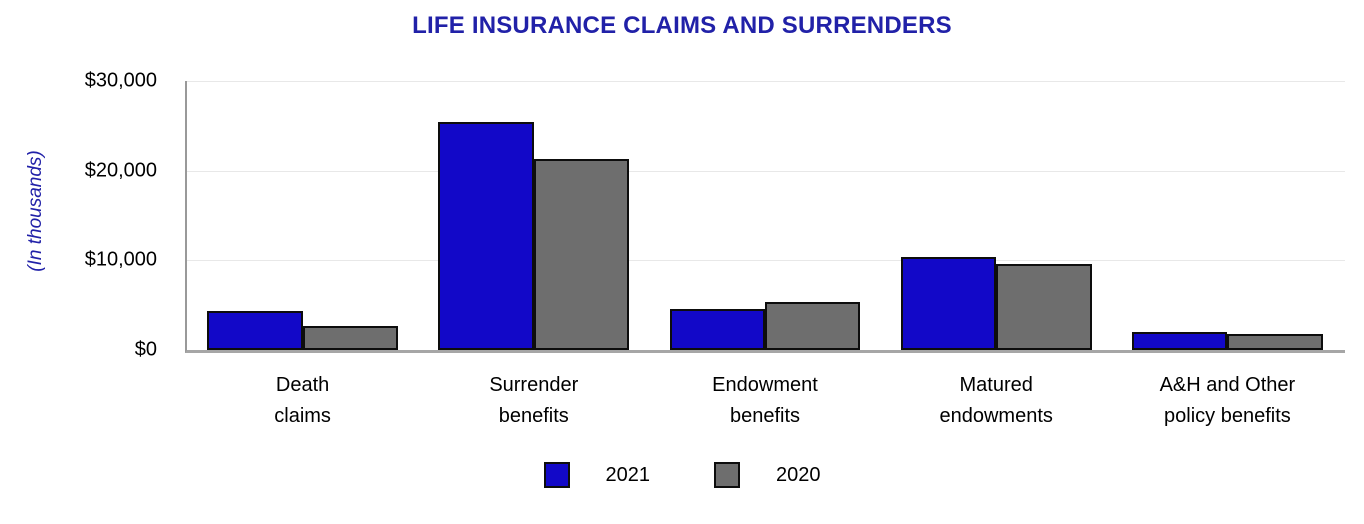  I want to click on bar-2021-surrender-benefits, so click(486, 236).